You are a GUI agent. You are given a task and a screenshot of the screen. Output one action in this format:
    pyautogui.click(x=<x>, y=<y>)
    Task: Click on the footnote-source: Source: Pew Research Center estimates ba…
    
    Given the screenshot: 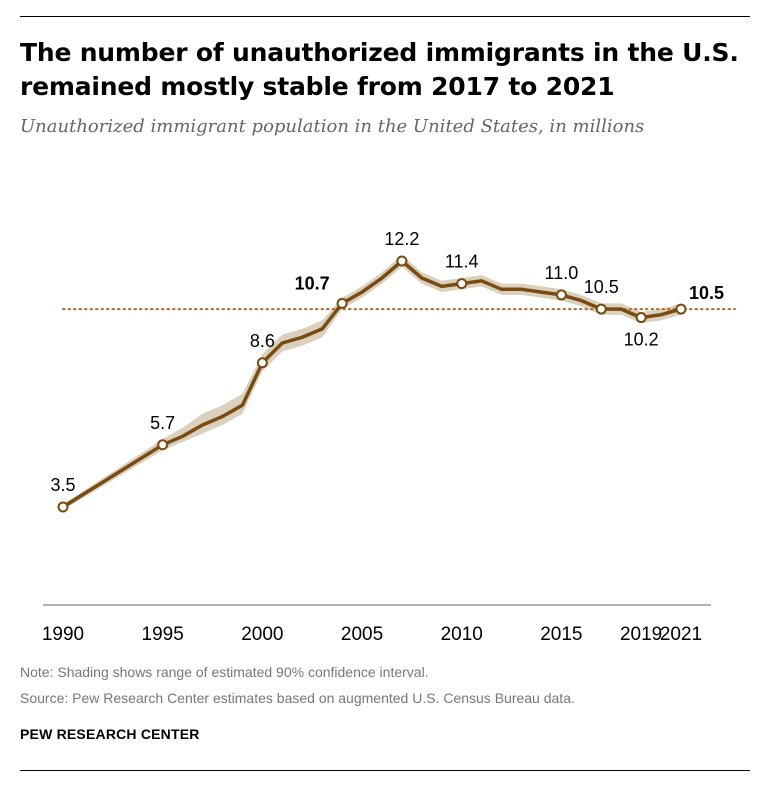 What is the action you would take?
    pyautogui.click(x=297, y=698)
    